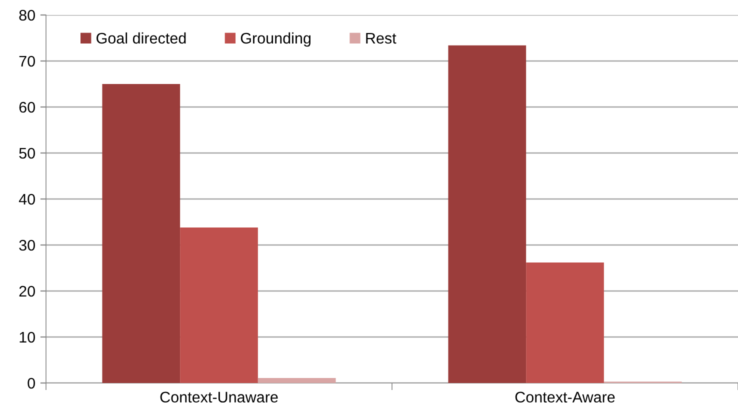  Describe the element at coordinates (27, 61) in the screenshot. I see `y-tick-label: 70` at that location.